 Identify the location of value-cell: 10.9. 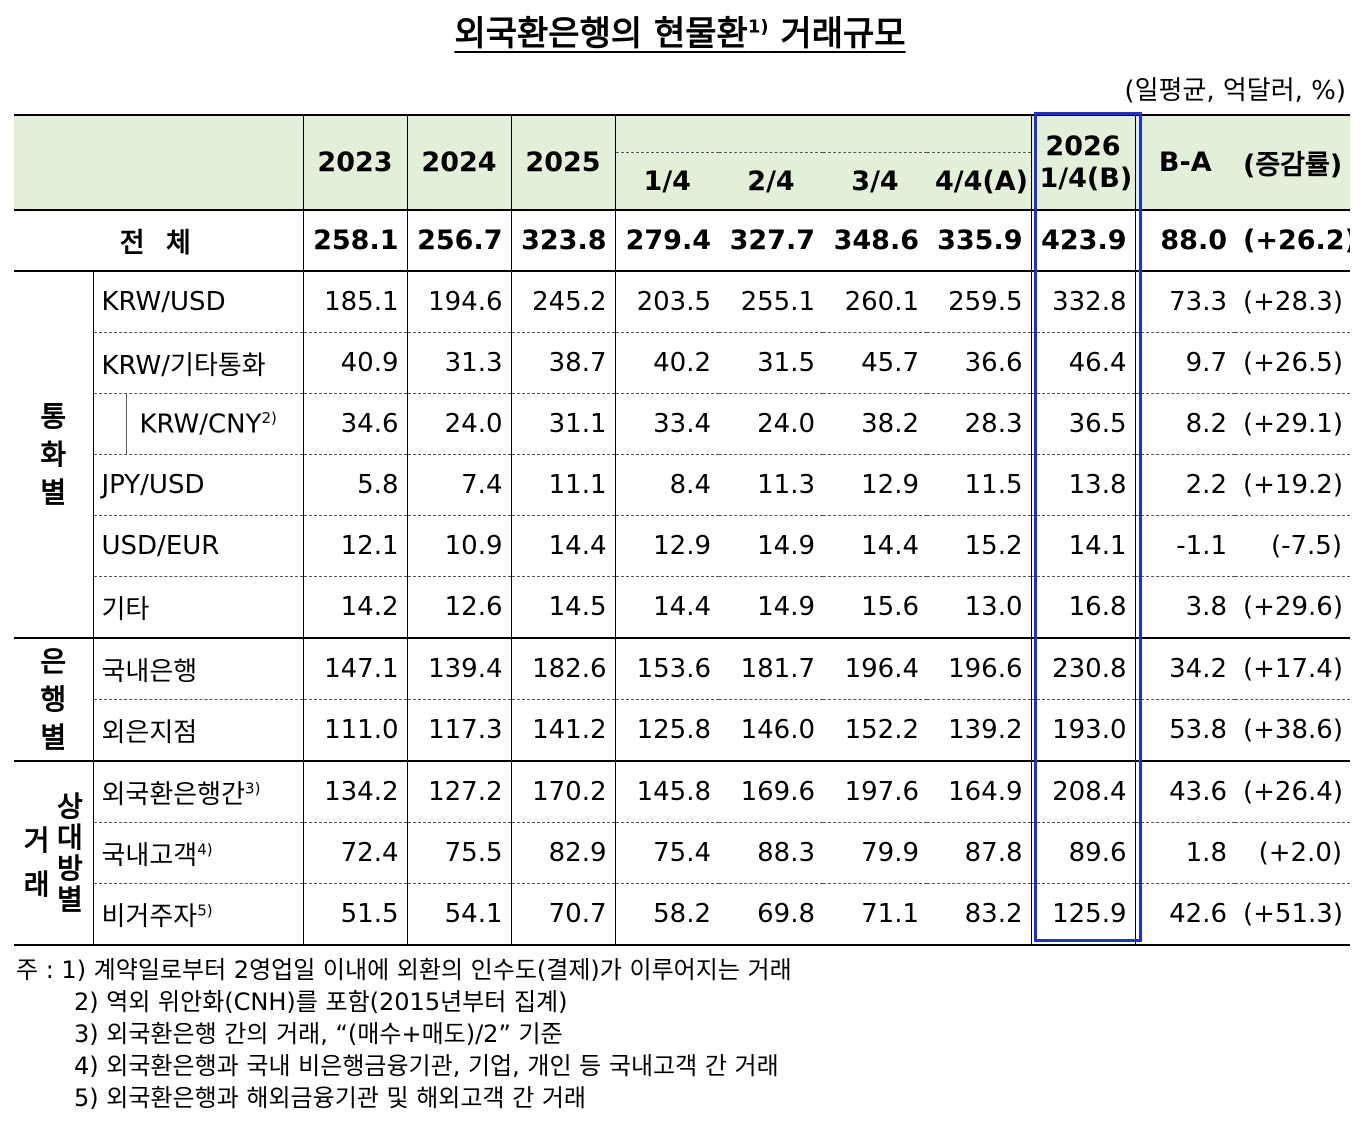
(458, 546).